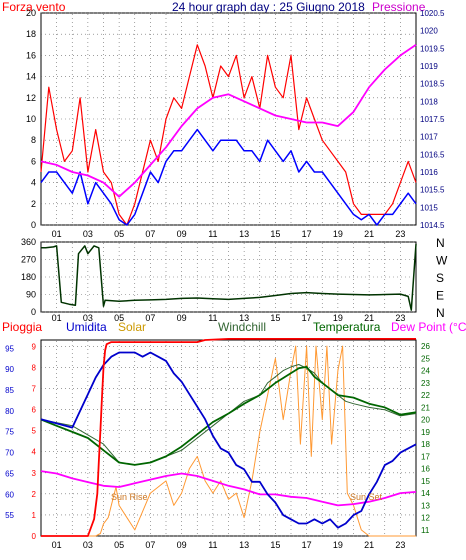  Describe the element at coordinates (425, 432) in the screenshot. I see `temp-tick-label: 19` at that location.